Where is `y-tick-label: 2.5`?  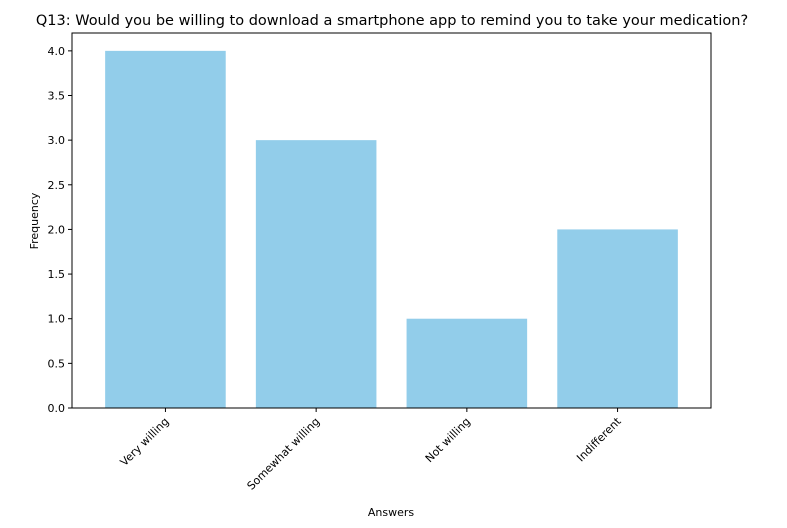 y-tick-label: 2.5 is located at coordinates (57, 185).